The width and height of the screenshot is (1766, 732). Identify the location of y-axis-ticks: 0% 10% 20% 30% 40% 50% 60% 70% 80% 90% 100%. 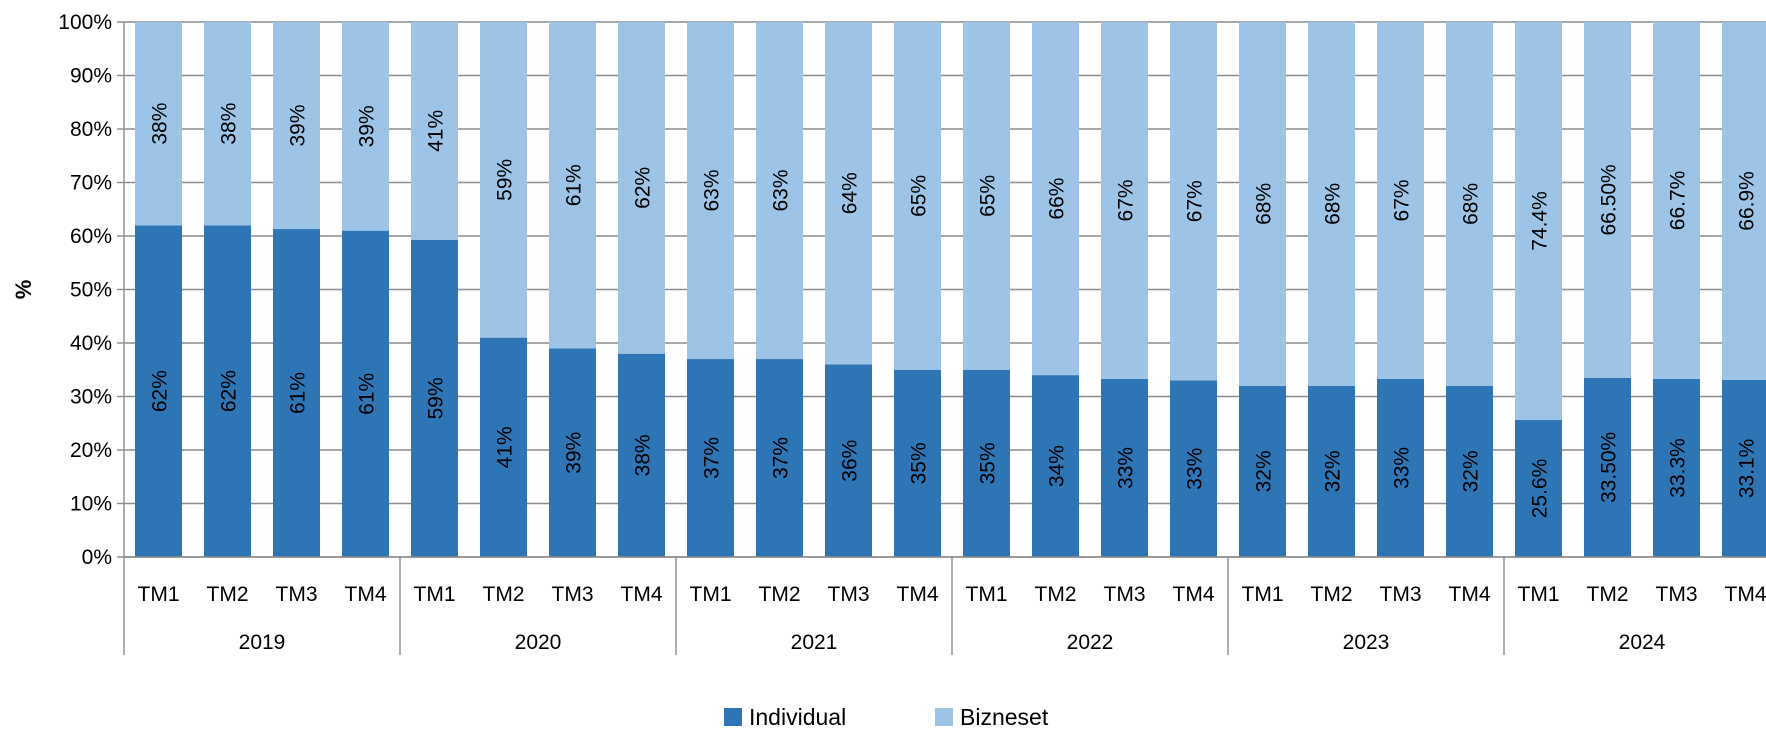
(91, 290).